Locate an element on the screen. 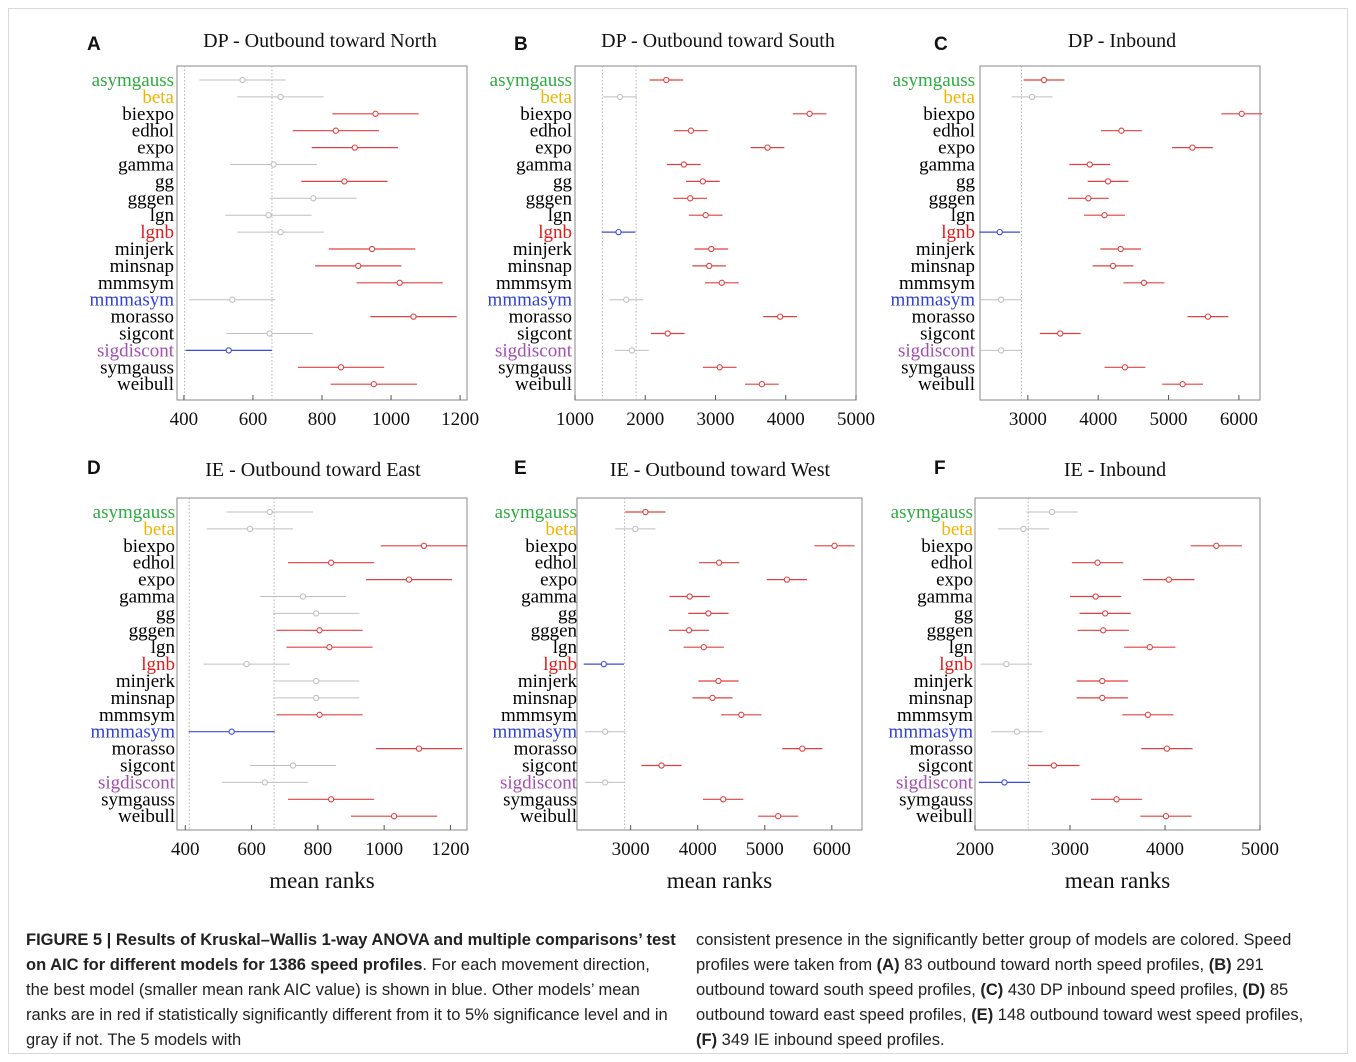  x-axis-label: mean ranks is located at coordinates (321, 880).